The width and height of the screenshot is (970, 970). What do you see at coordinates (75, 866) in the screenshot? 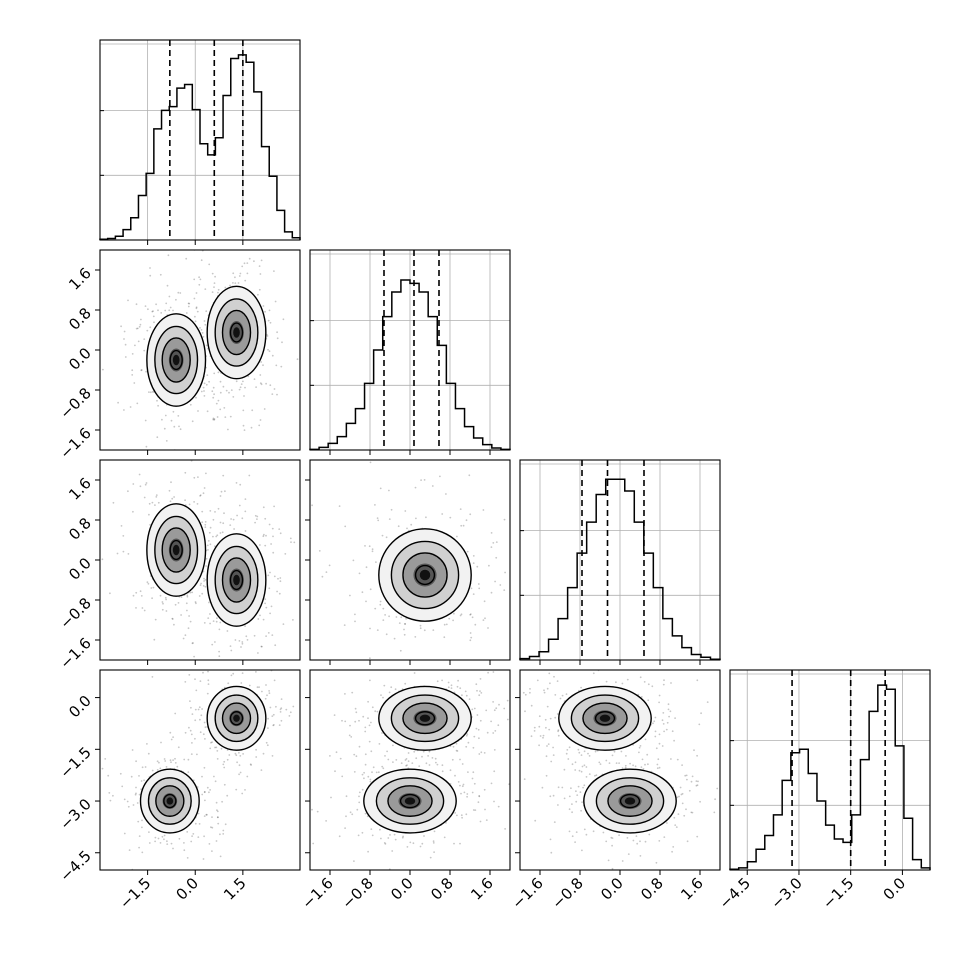
I see `y-tick-label: −4.5` at bounding box center [75, 866].